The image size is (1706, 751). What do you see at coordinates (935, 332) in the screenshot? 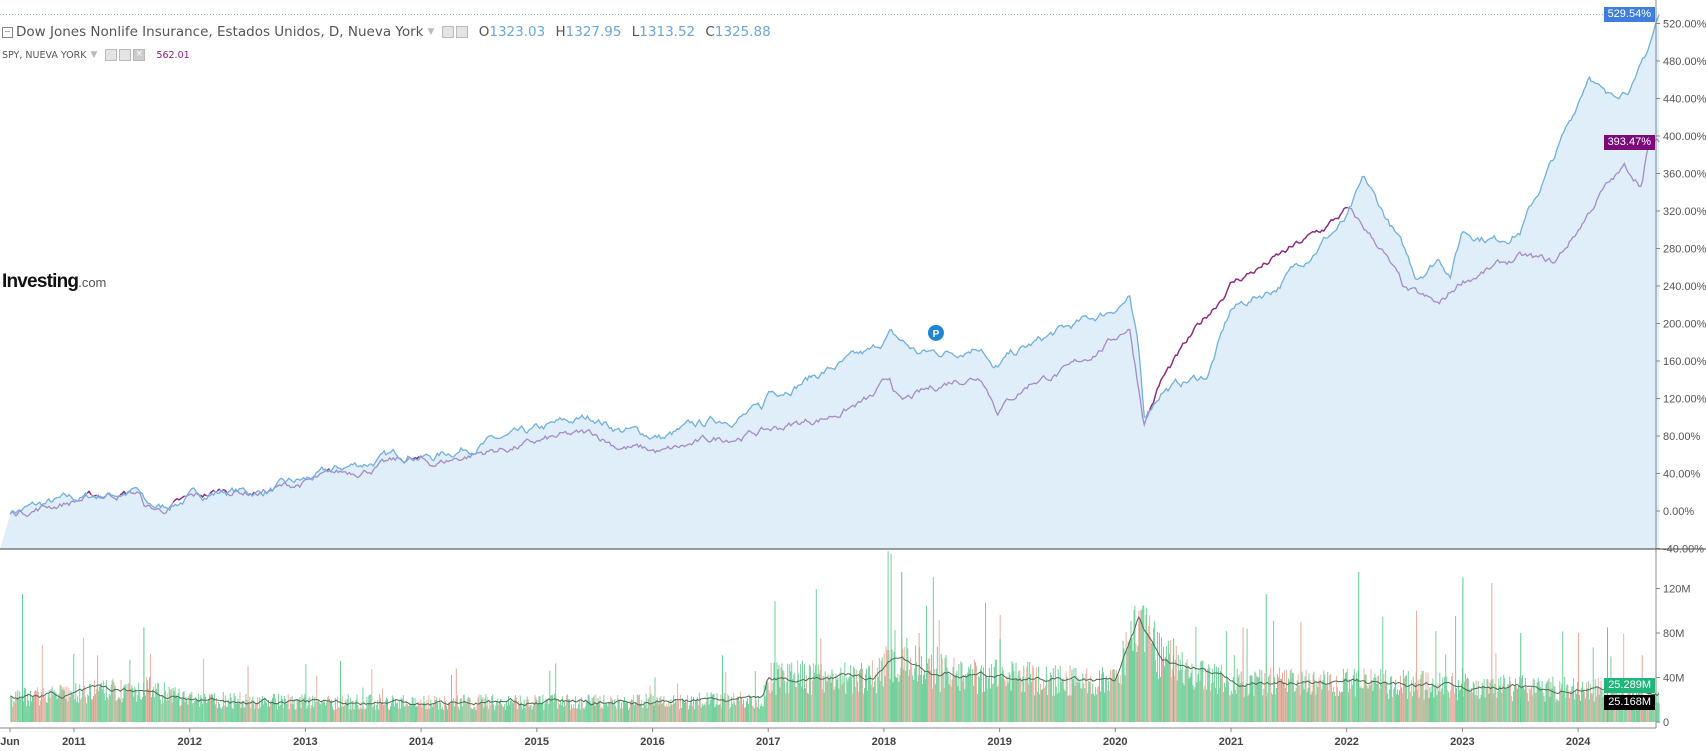
I see `event-marker-icon` at bounding box center [935, 332].